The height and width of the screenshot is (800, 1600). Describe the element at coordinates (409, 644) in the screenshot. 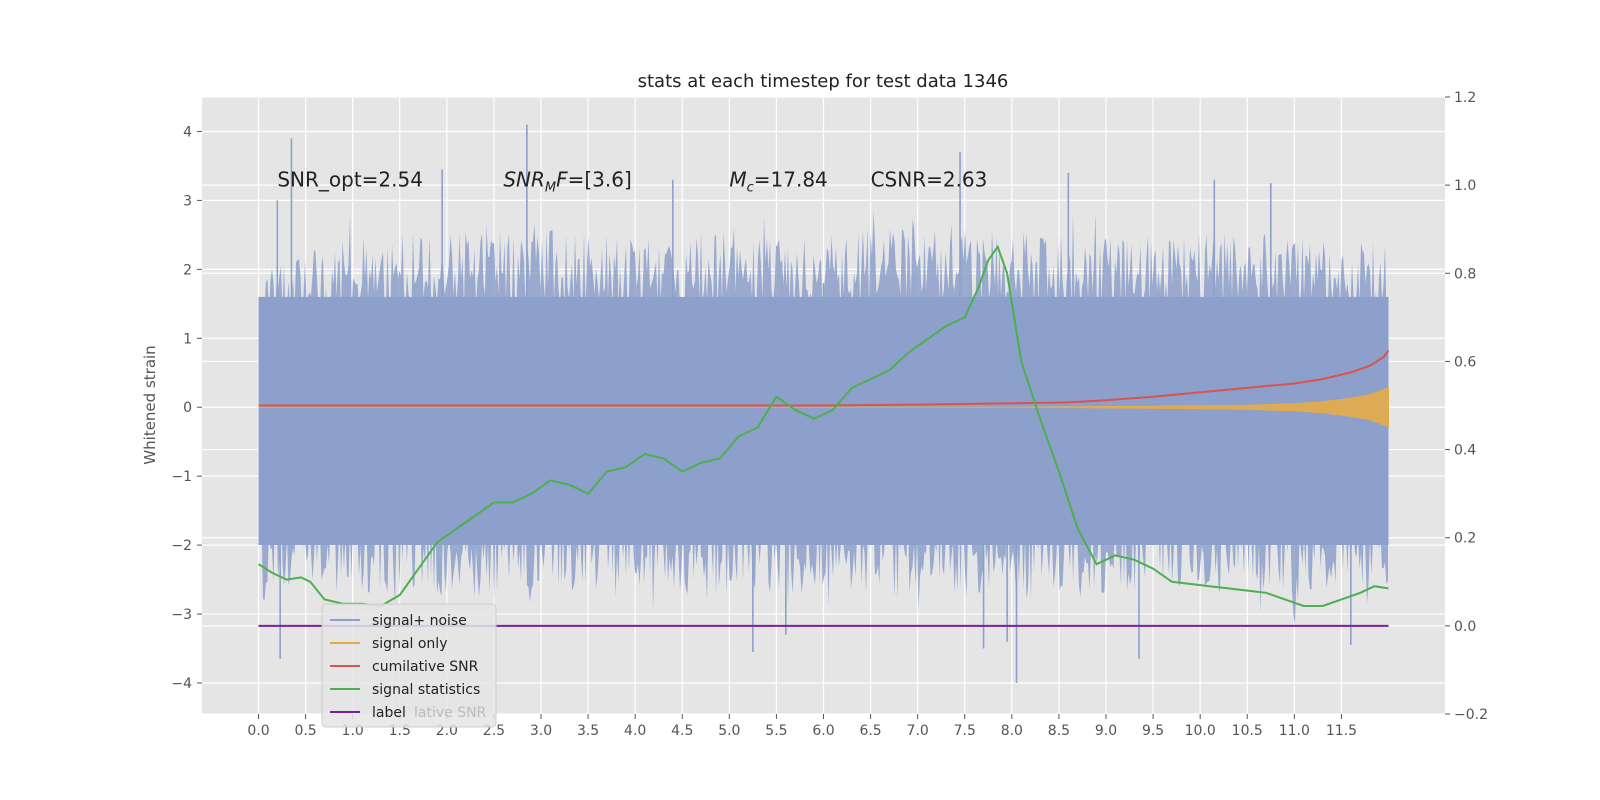

I see `legend-label: signal only` at that location.